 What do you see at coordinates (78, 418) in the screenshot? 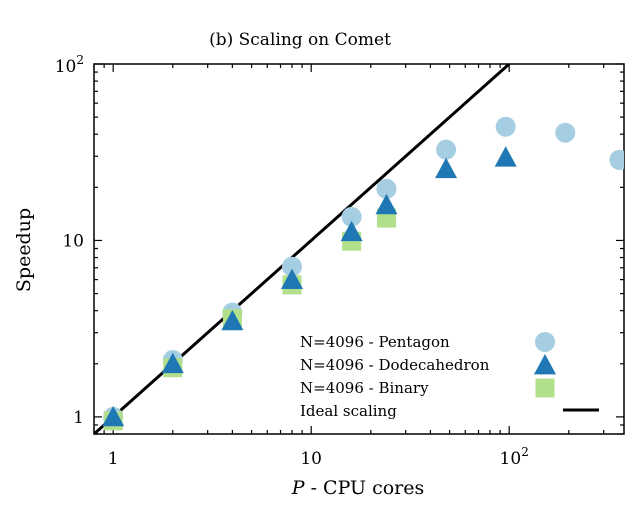
I see `y-tick-label: 1` at bounding box center [78, 418].